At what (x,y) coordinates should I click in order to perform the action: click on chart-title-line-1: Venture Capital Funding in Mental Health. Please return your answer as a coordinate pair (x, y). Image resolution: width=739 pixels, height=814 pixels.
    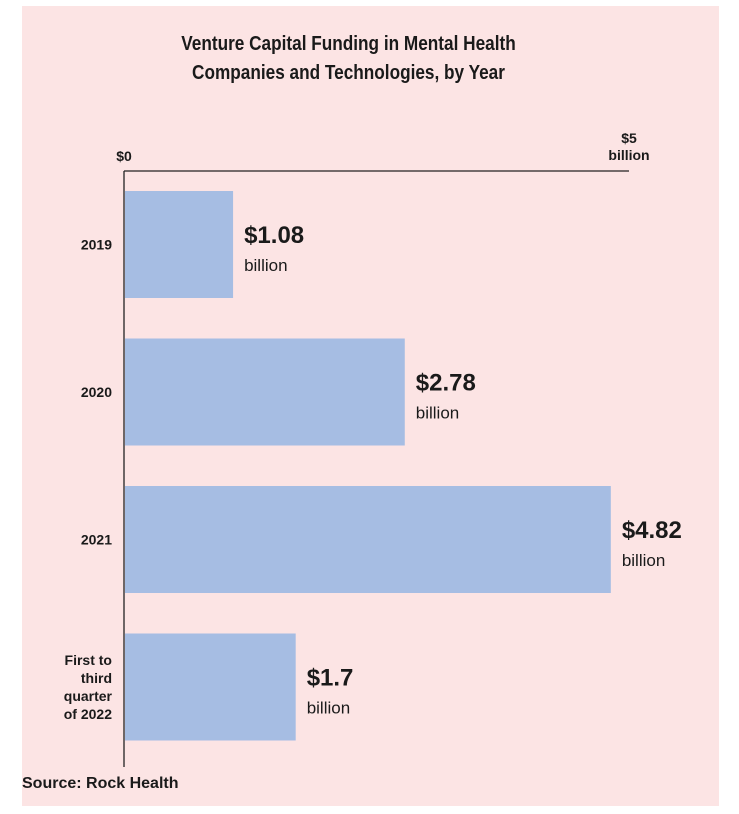
    Looking at the image, I should click on (348, 44).